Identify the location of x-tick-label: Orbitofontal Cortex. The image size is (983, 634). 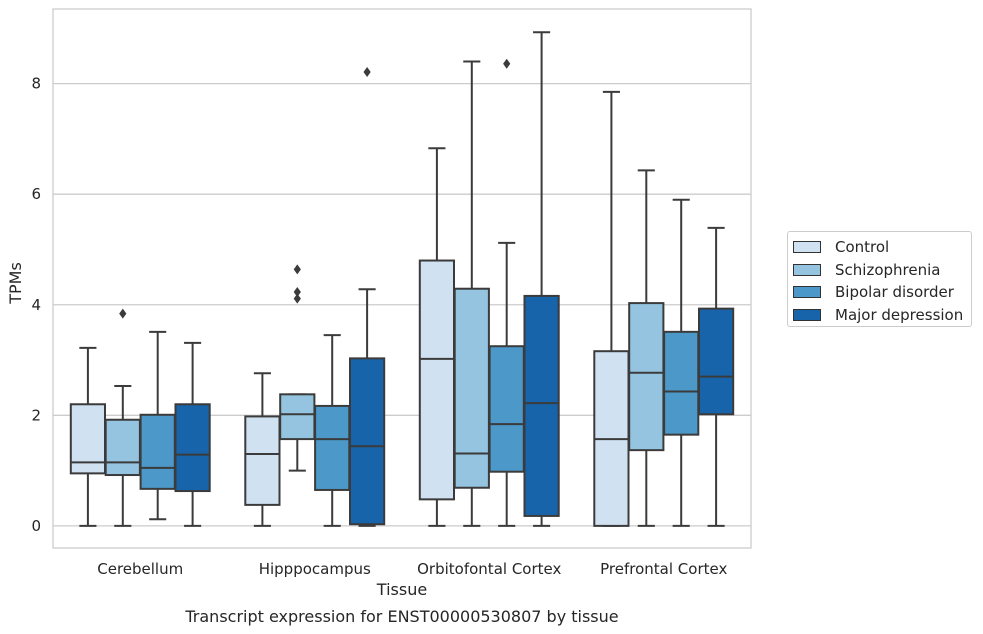
(489, 569).